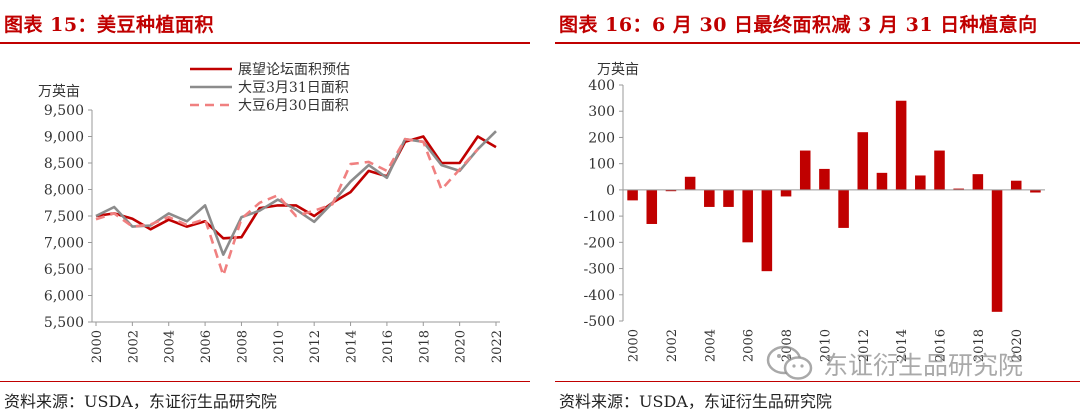 The image size is (1080, 415). I want to click on bar-2008, so click(786, 193).